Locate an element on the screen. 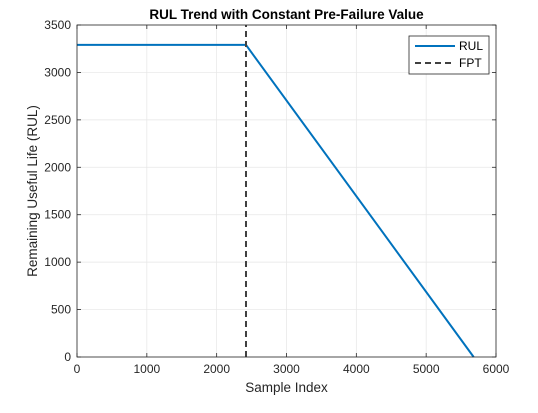 Image resolution: width=538 pixels, height=413 pixels. x-axis-label: Sample Index is located at coordinates (286, 387).